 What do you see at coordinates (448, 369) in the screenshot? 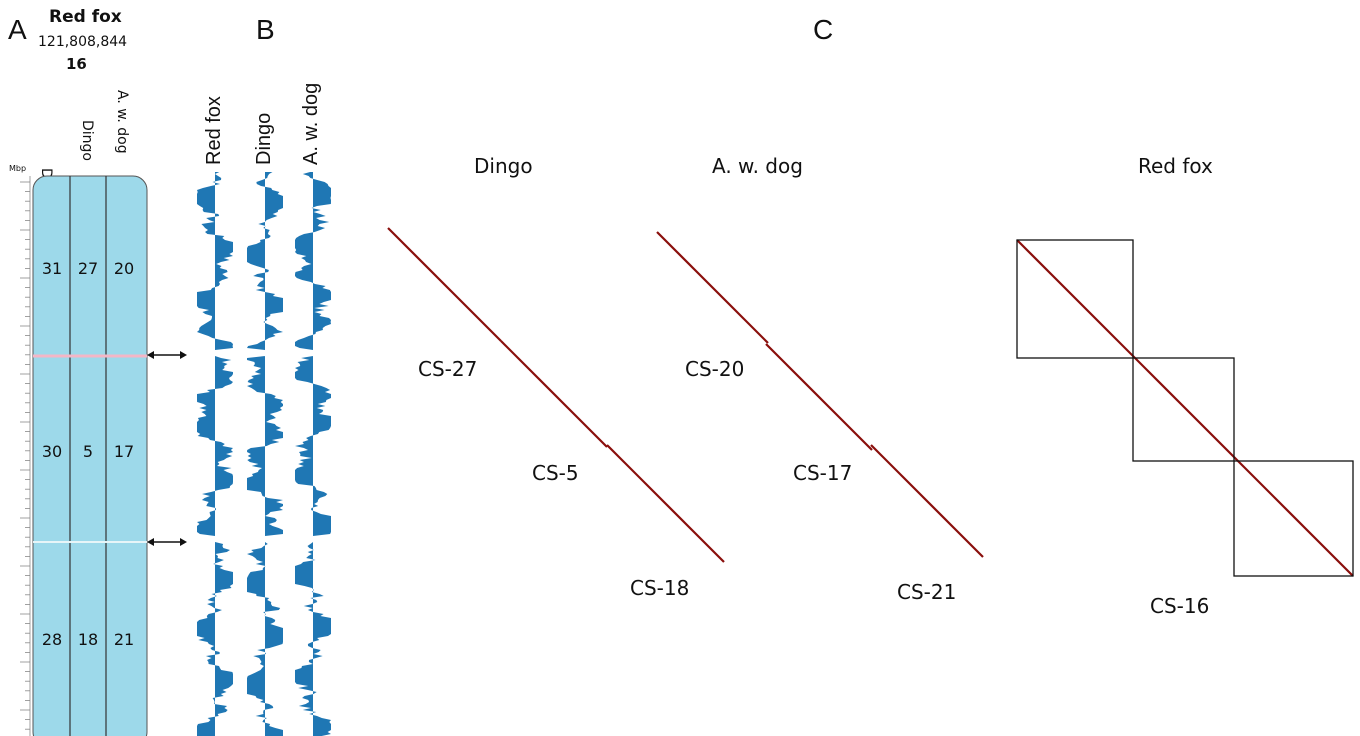
I see `hic-block-label: CS-27` at bounding box center [448, 369].